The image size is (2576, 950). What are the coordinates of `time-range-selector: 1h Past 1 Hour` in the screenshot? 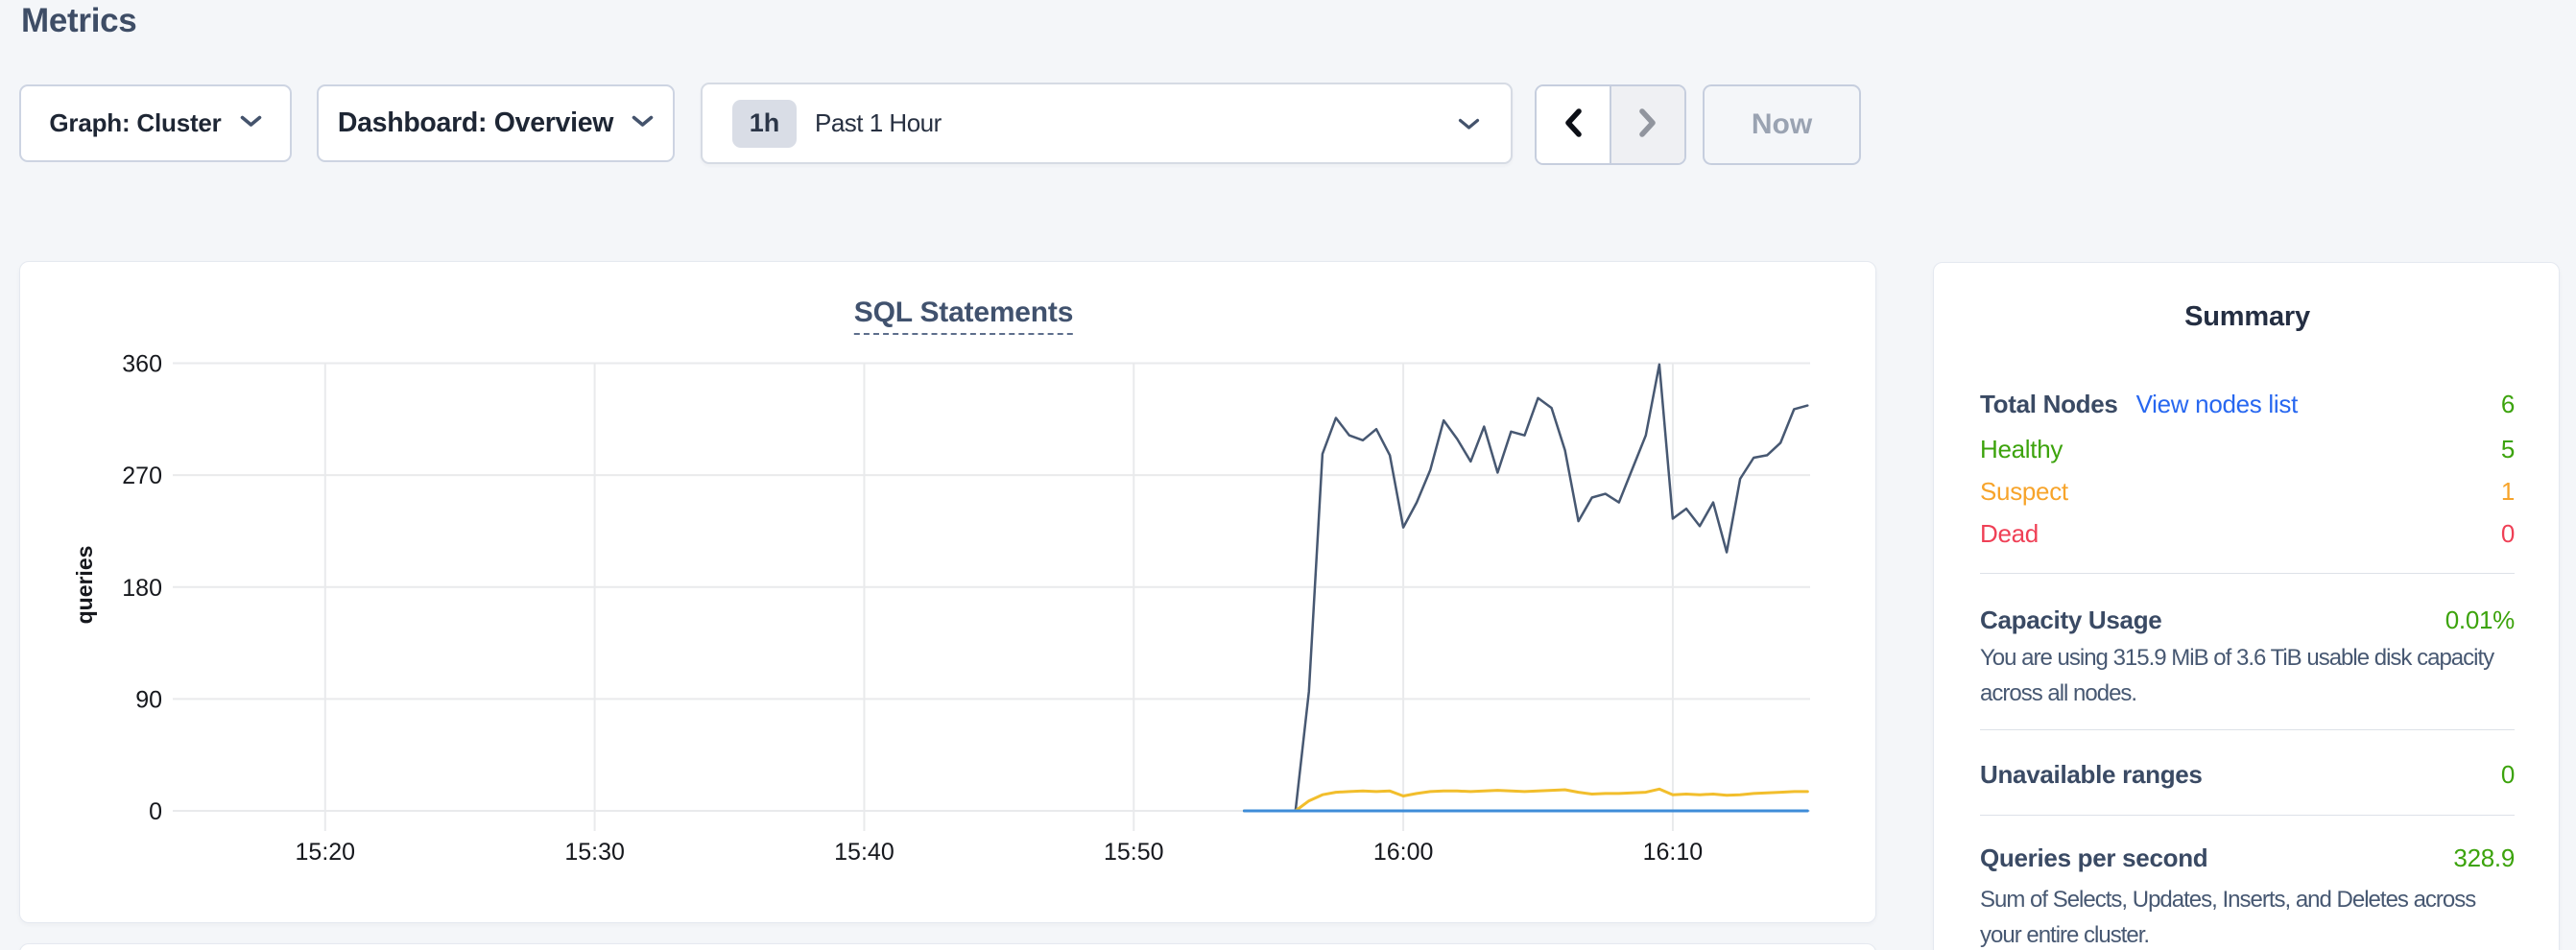 It's located at (1107, 123).